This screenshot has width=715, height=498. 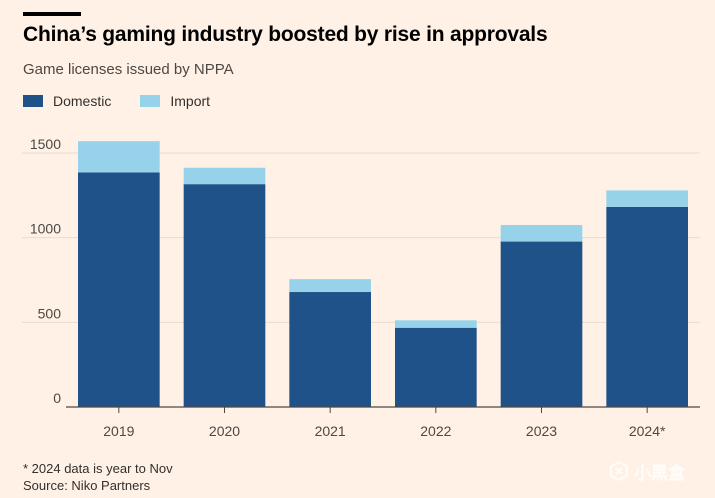 What do you see at coordinates (119, 157) in the screenshot?
I see `bar-import-2019` at bounding box center [119, 157].